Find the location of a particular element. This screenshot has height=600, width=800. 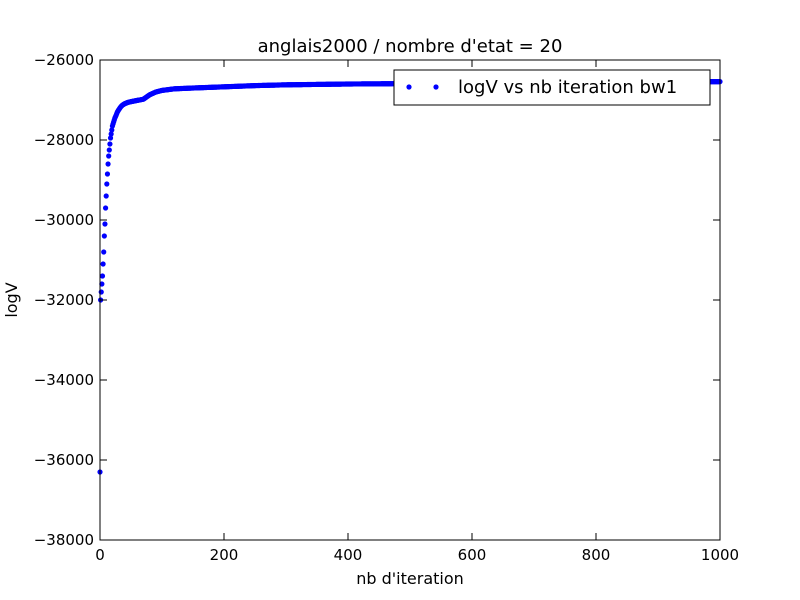

chart-title: anglais2000 / nombre d'etat = 20 is located at coordinates (410, 46).